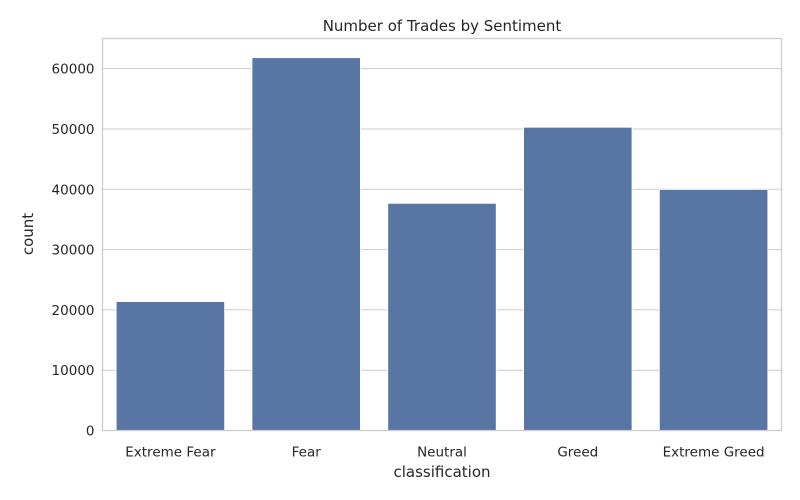 Image resolution: width=800 pixels, height=500 pixels. What do you see at coordinates (306, 244) in the screenshot?
I see `bar-fear` at bounding box center [306, 244].